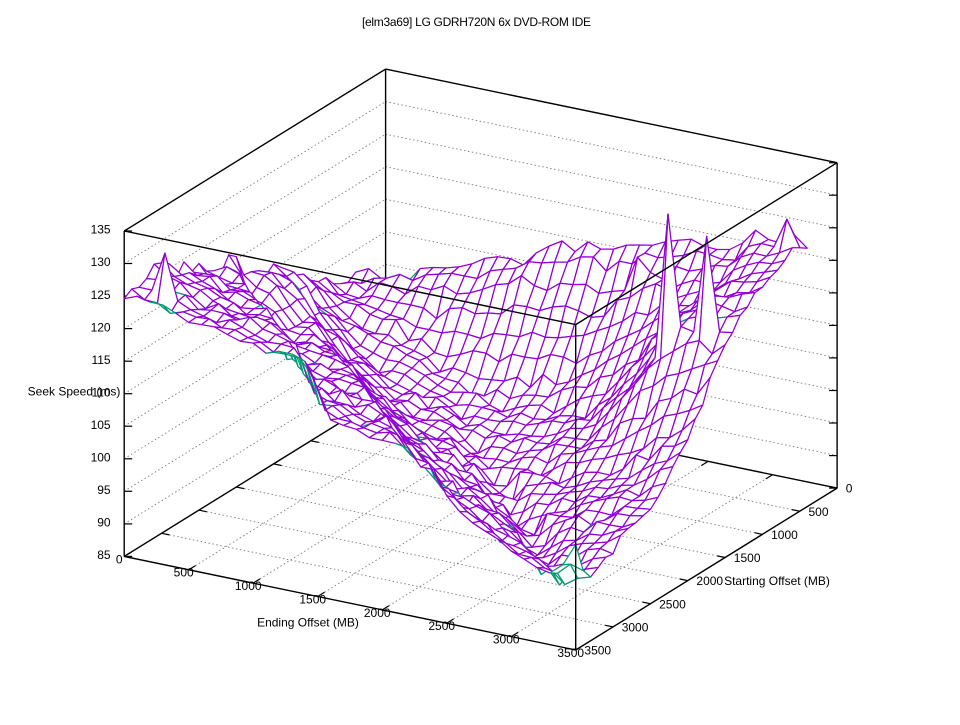 This screenshot has width=960, height=725. What do you see at coordinates (100, 360) in the screenshot?
I see `svg-text: 115` at bounding box center [100, 360].